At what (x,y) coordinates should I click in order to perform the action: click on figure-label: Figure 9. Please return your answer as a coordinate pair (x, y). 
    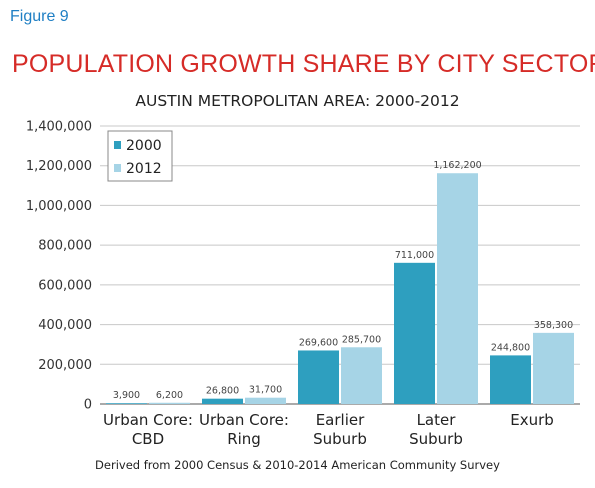
    Looking at the image, I should click on (39, 16).